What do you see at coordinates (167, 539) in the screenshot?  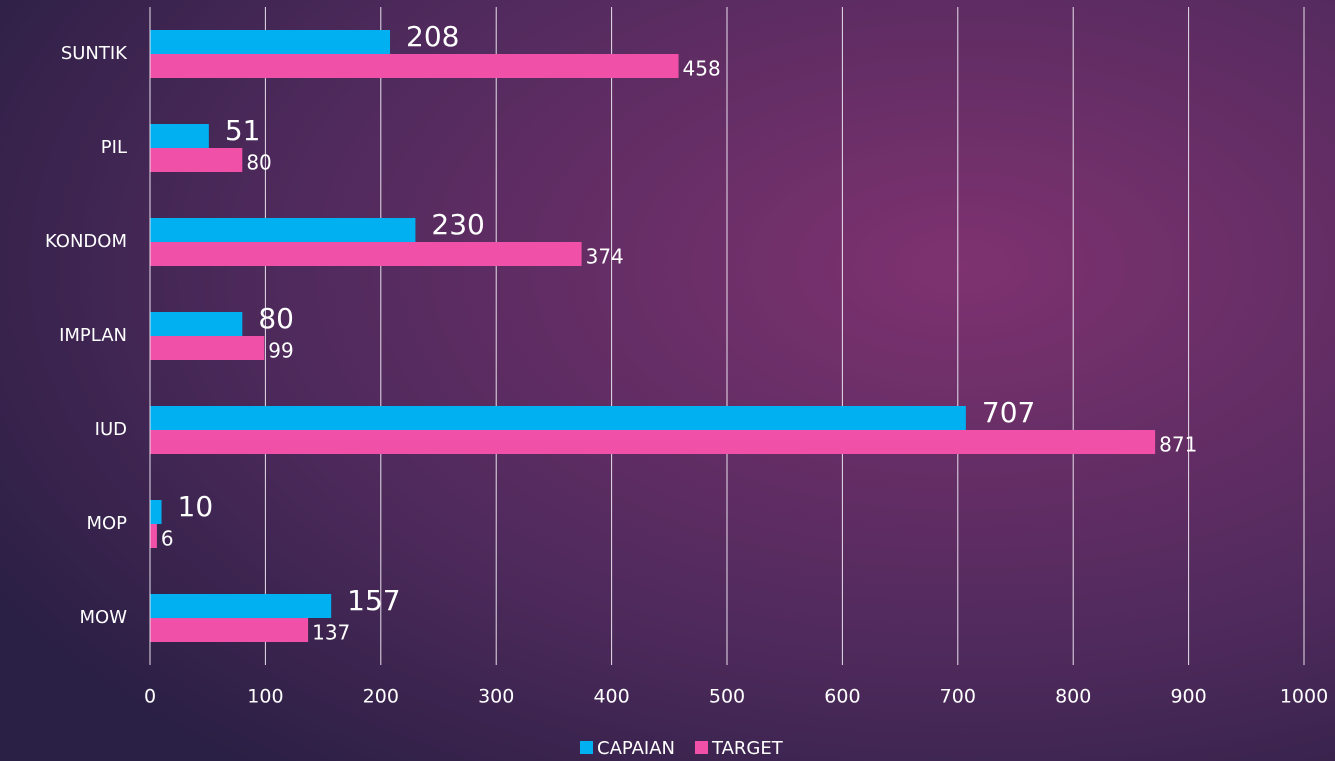 I see `data-label: 6` at bounding box center [167, 539].